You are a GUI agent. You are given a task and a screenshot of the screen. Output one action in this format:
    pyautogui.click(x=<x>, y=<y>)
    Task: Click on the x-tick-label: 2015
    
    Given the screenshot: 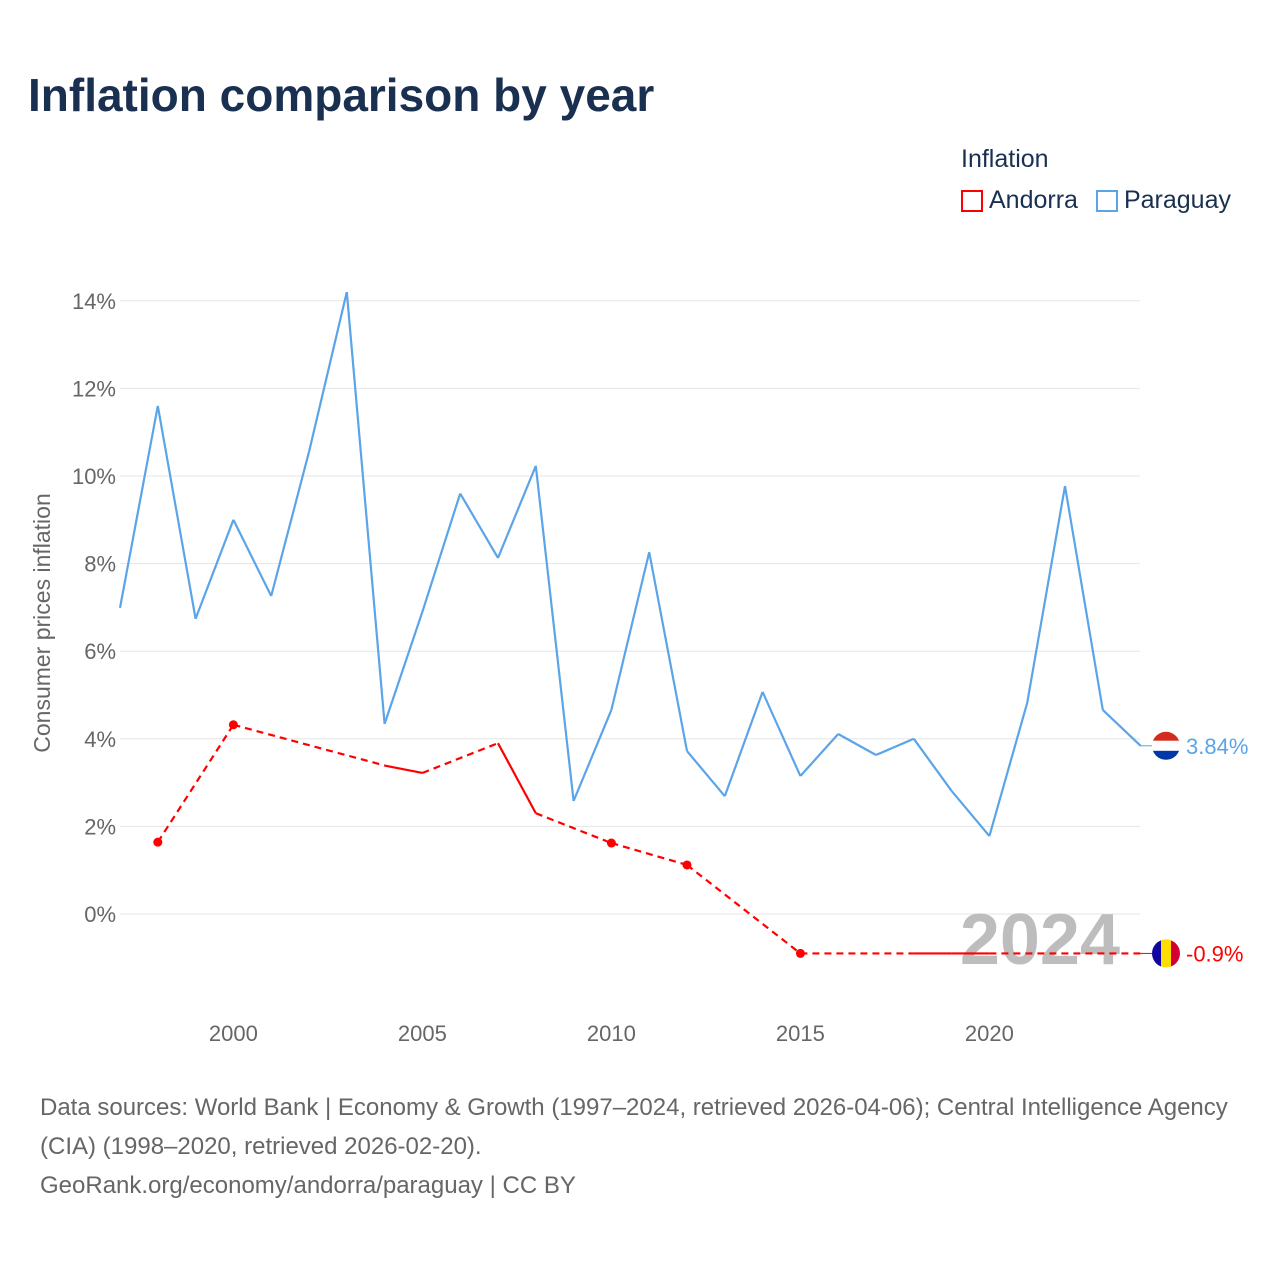 What is the action you would take?
    pyautogui.click(x=800, y=1033)
    